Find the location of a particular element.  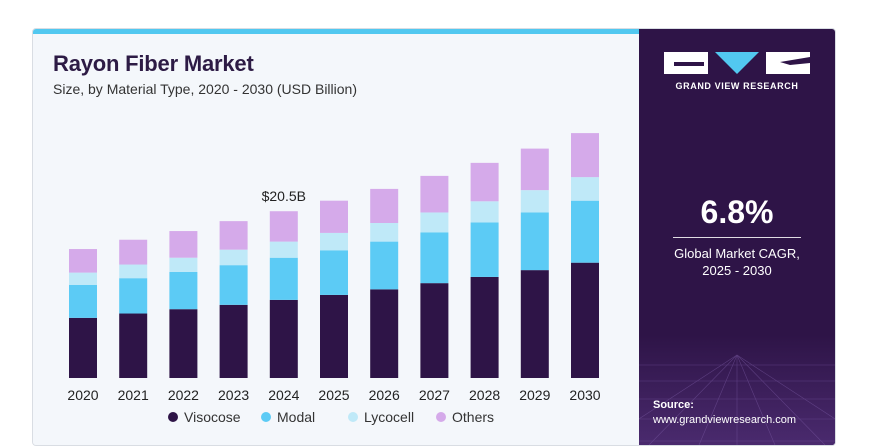

bar-segment-lycocell-2030 is located at coordinates (585, 189).